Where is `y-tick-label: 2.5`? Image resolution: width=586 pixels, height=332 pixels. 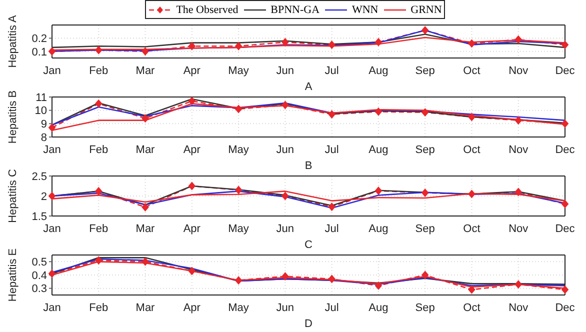 y-tick-label: 2.5 is located at coordinates (39, 176).